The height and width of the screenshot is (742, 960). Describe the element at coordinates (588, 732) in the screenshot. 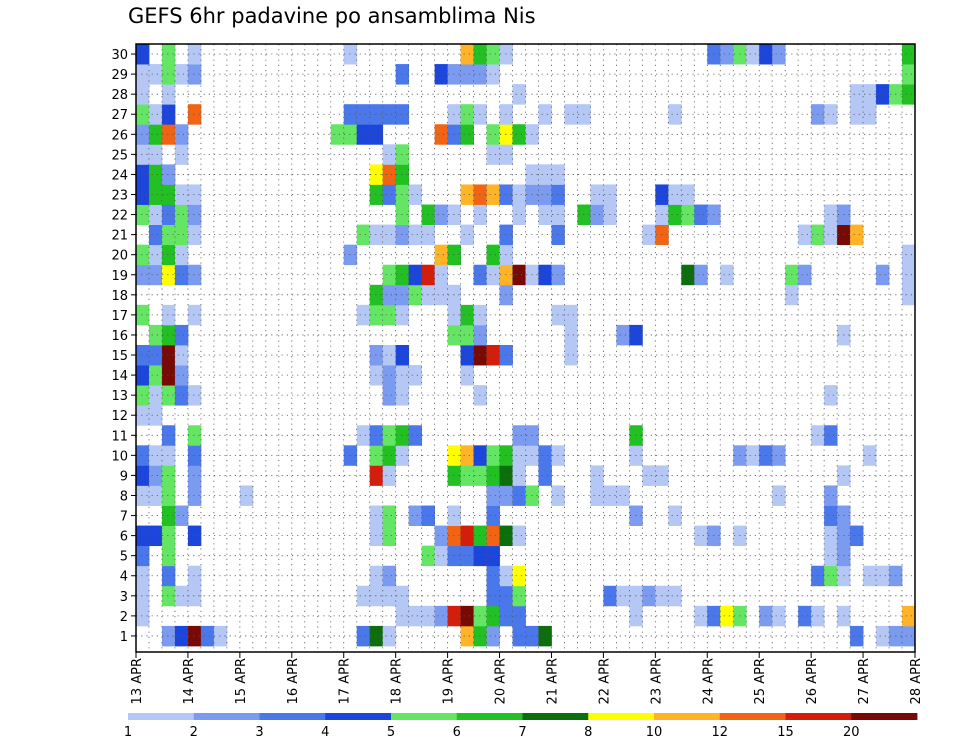

I see `legend-label: 8` at that location.